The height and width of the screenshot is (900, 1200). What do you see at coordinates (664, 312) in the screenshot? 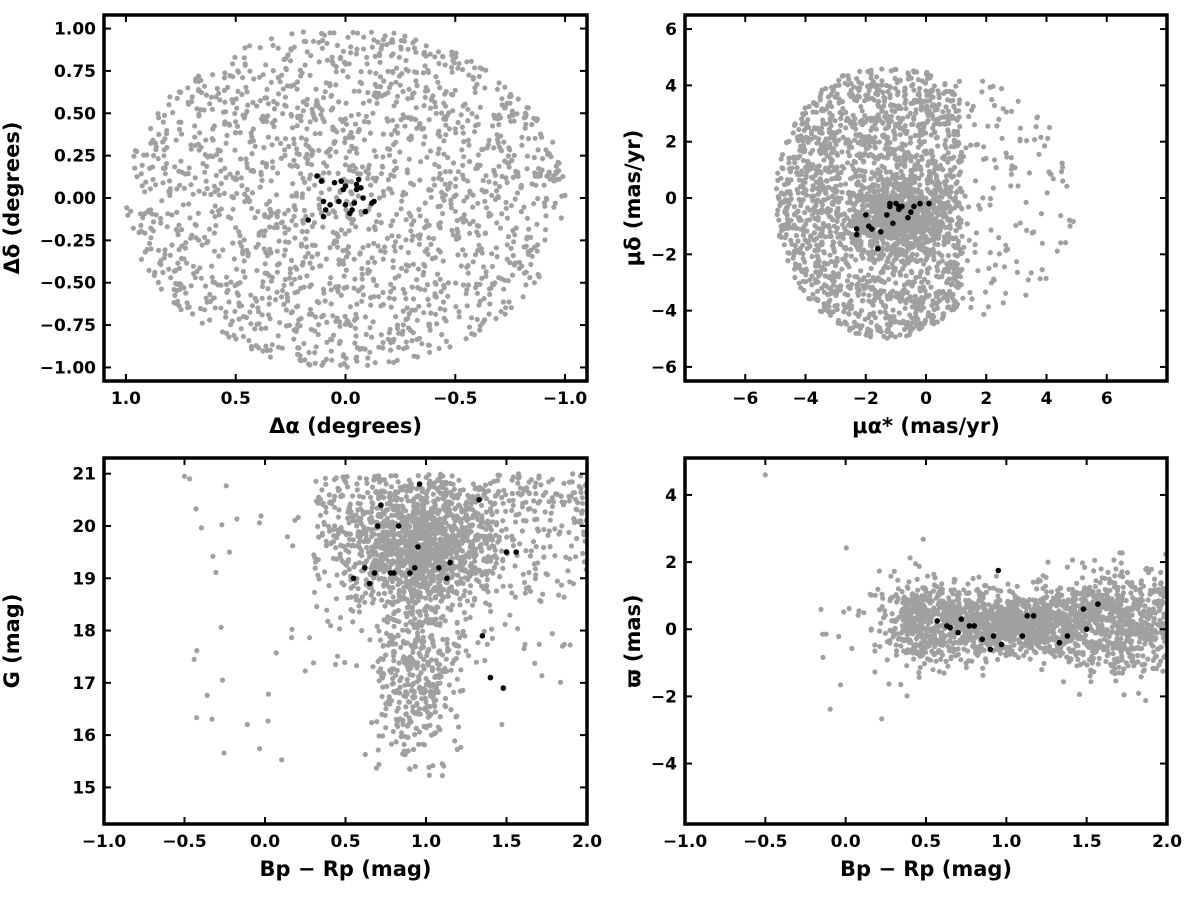
I see `y-tick-label: −4` at bounding box center [664, 312].